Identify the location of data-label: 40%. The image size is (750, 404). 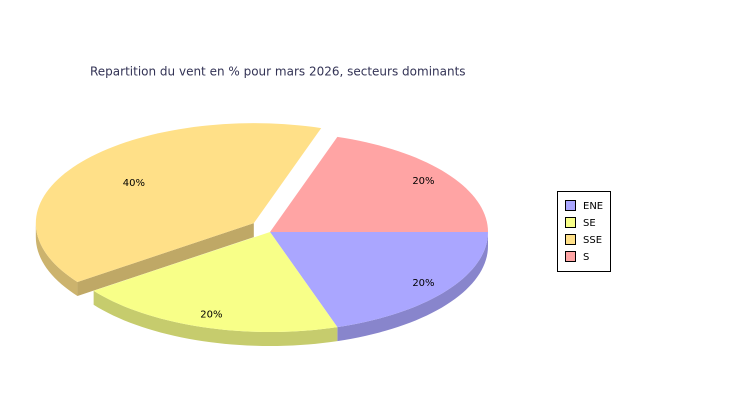
(134, 183).